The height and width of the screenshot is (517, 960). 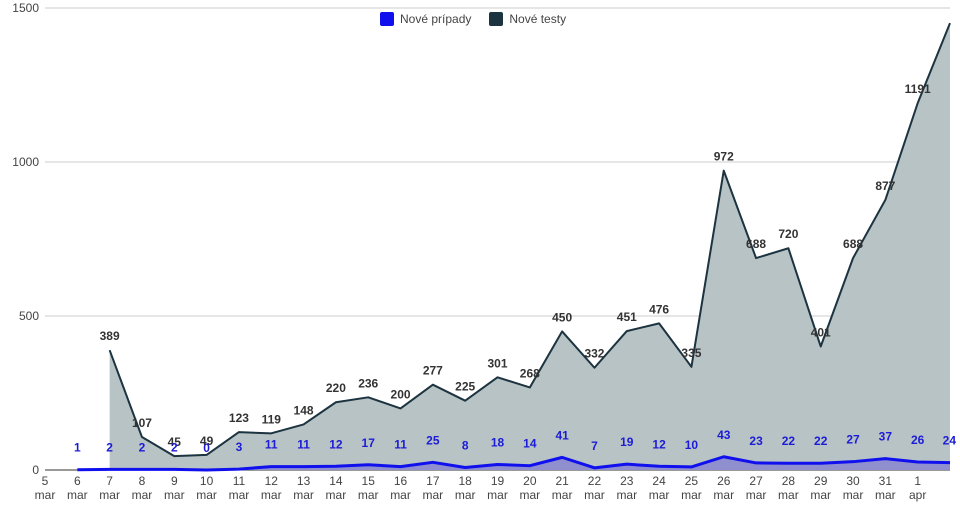 I want to click on x-tick-label-11: 16 mar, so click(x=400, y=488).